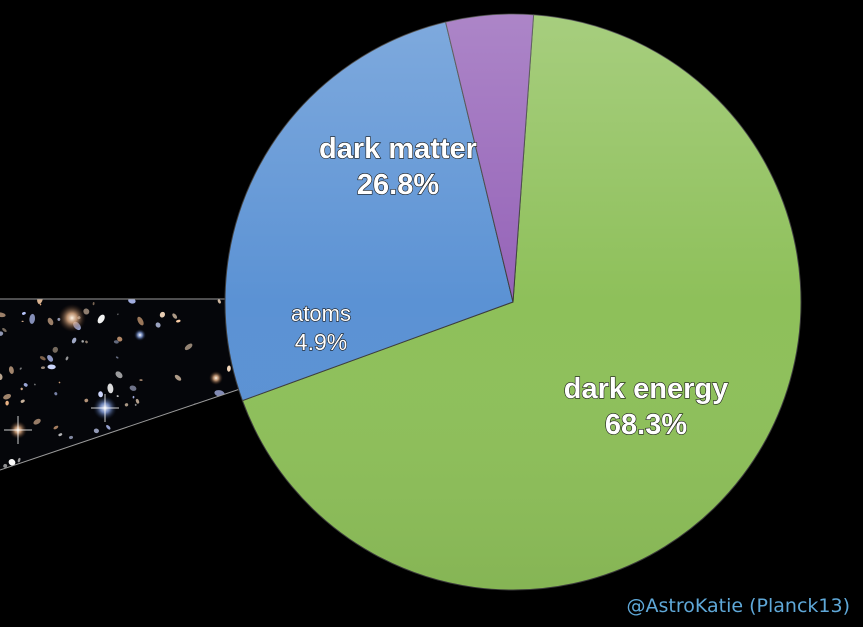  I want to click on wedge-bottom-edge, so click(120, 429).